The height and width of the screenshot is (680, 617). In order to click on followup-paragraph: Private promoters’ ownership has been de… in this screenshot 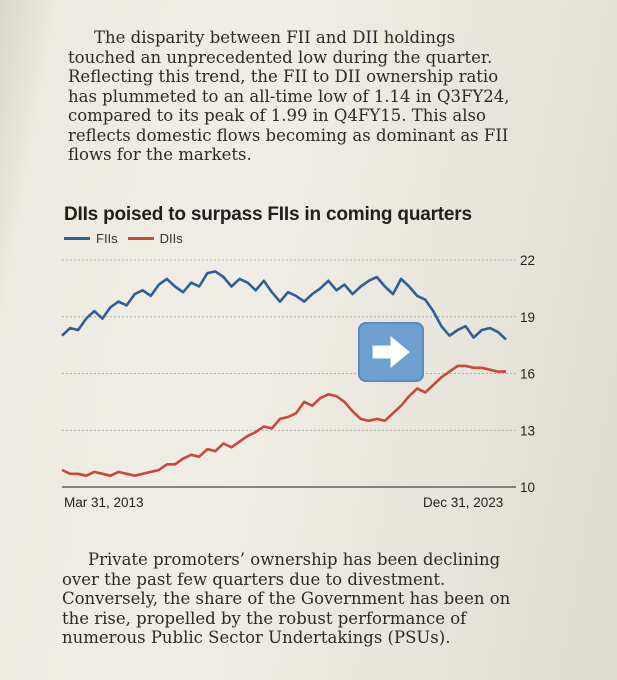, I will do `click(297, 599)`.